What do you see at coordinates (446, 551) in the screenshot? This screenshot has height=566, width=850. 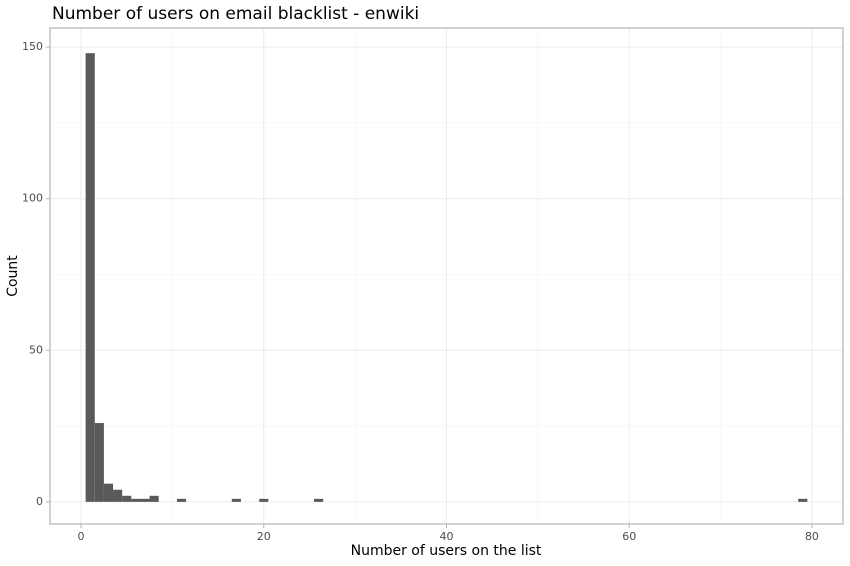 I see `x-axis-title: Number of users on the list` at bounding box center [446, 551].